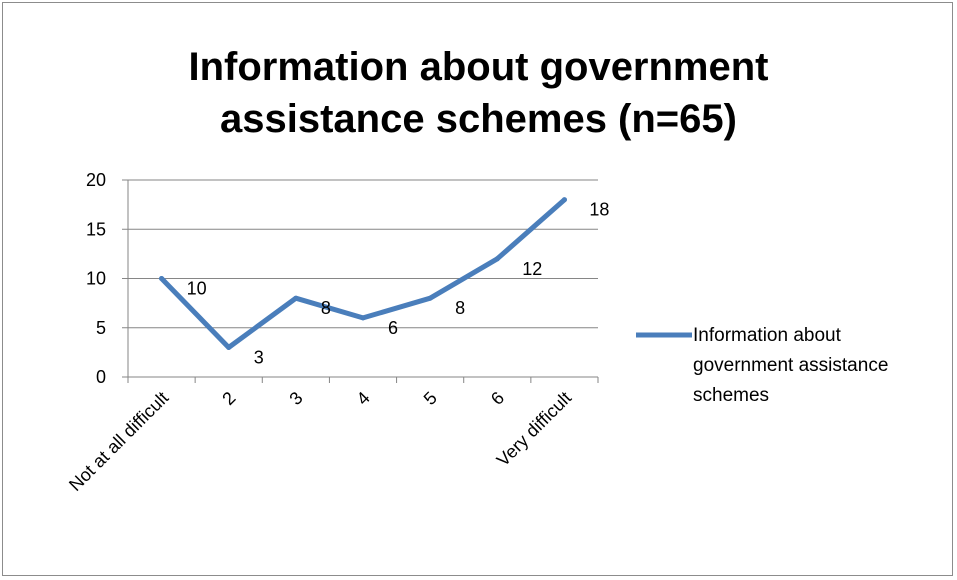 This screenshot has height=580, width=957. What do you see at coordinates (295, 398) in the screenshot?
I see `x-tick-label-2: 3` at bounding box center [295, 398].